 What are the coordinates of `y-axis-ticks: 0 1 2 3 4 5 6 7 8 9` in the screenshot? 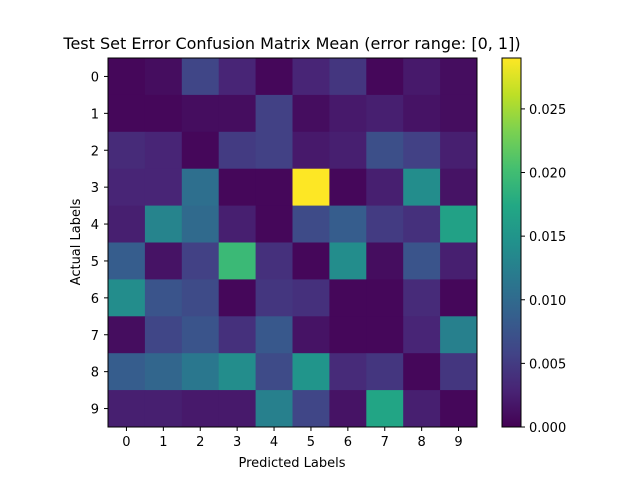 It's located at (99, 244).